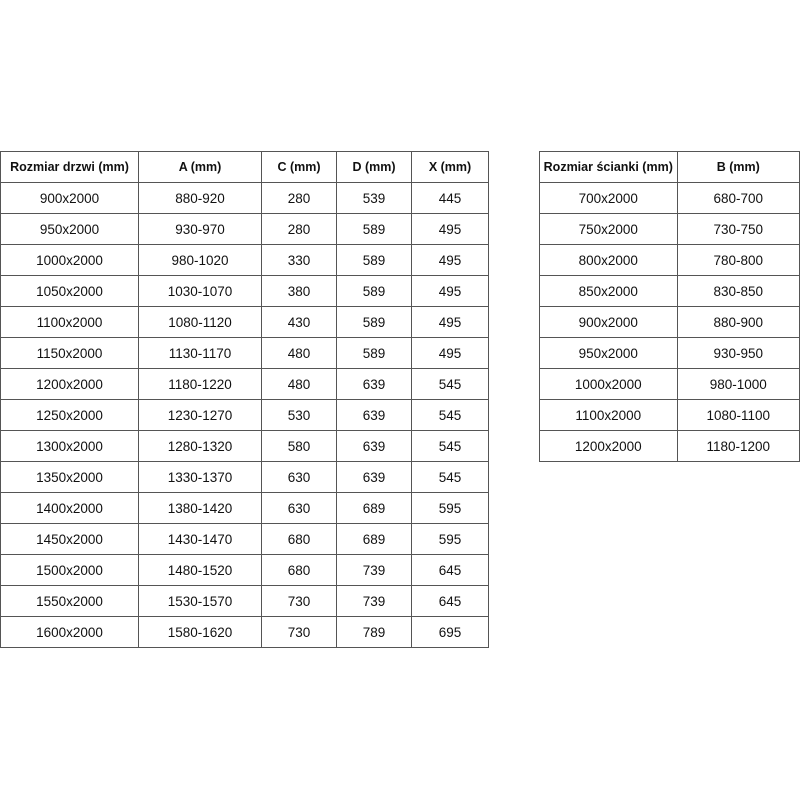 Image resolution: width=800 pixels, height=800 pixels. I want to click on table-row: 1550x2000 1530-1570 730 739 645, so click(244, 601).